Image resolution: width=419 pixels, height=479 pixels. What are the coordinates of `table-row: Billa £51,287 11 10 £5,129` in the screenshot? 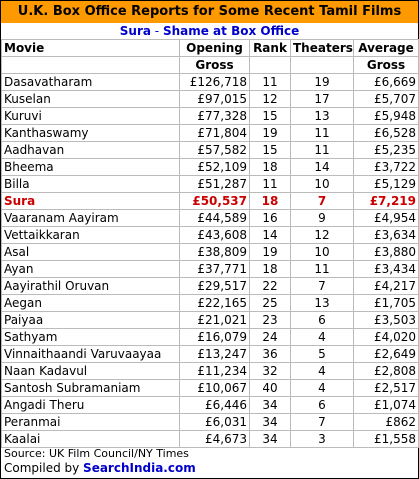 It's located at (210, 184).